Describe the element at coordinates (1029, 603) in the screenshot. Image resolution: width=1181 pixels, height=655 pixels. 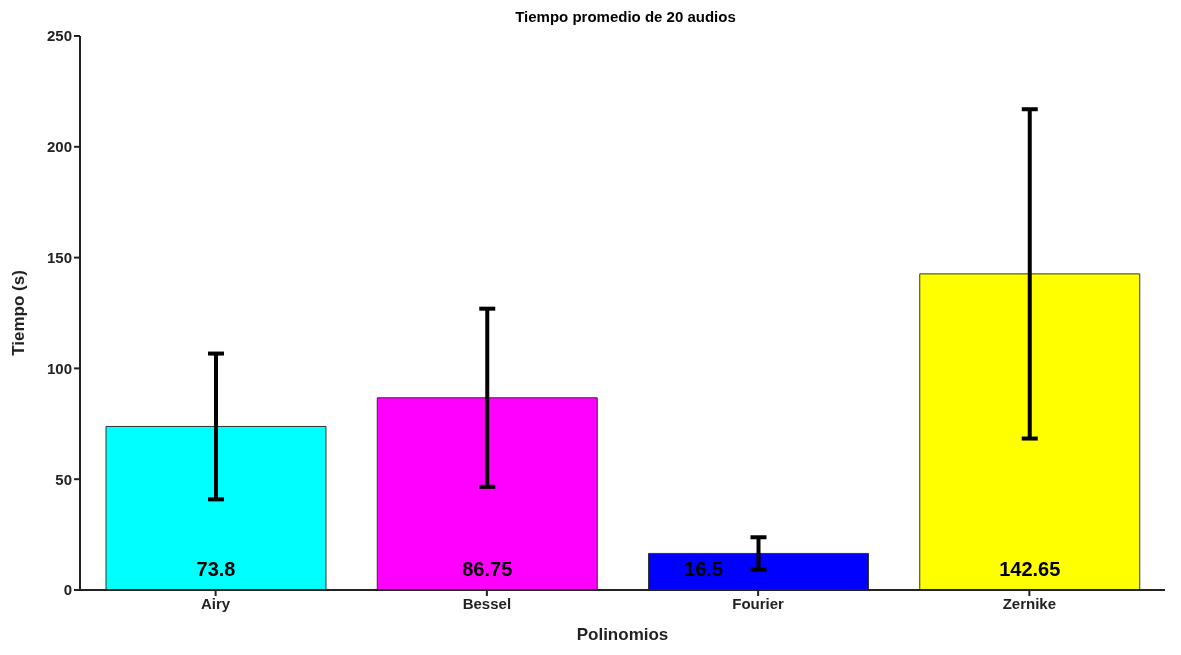
I see `x-tick-label: Zernike` at that location.